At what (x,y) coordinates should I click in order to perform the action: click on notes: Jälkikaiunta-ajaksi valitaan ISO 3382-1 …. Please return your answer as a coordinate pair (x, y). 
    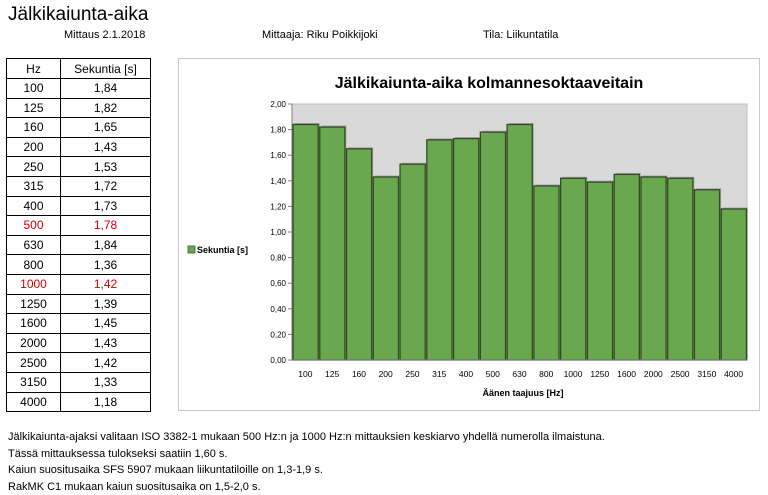
    Looking at the image, I should click on (306, 462).